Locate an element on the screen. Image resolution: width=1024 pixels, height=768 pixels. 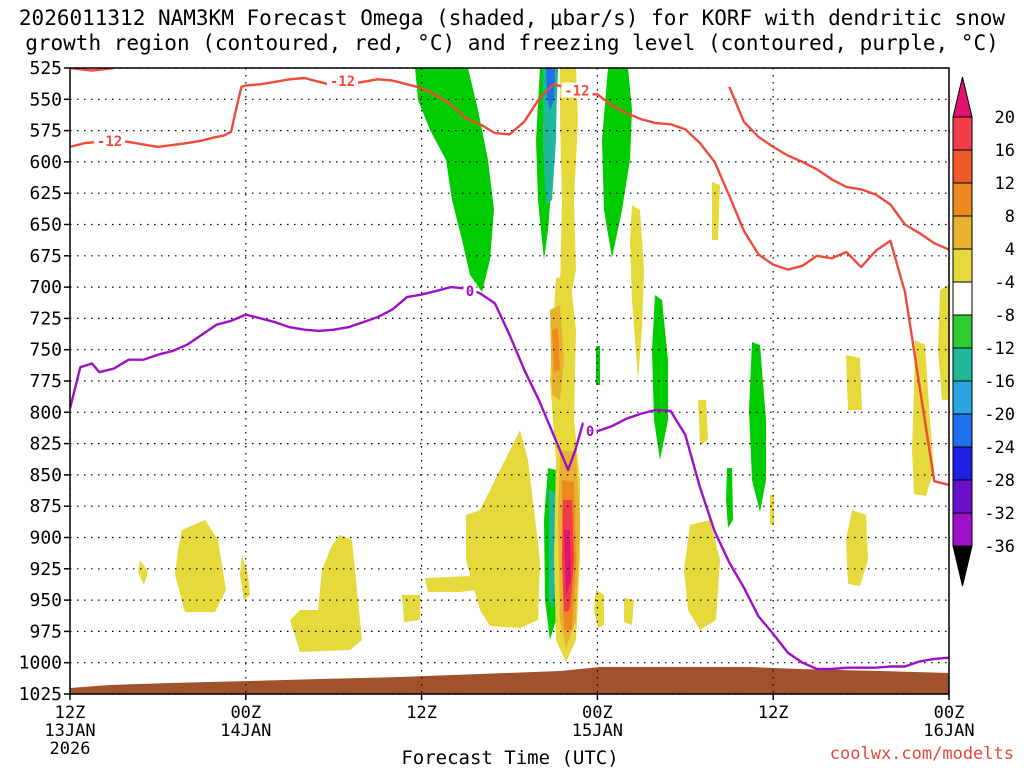
y-tick-label: 900 is located at coordinates (45, 538).